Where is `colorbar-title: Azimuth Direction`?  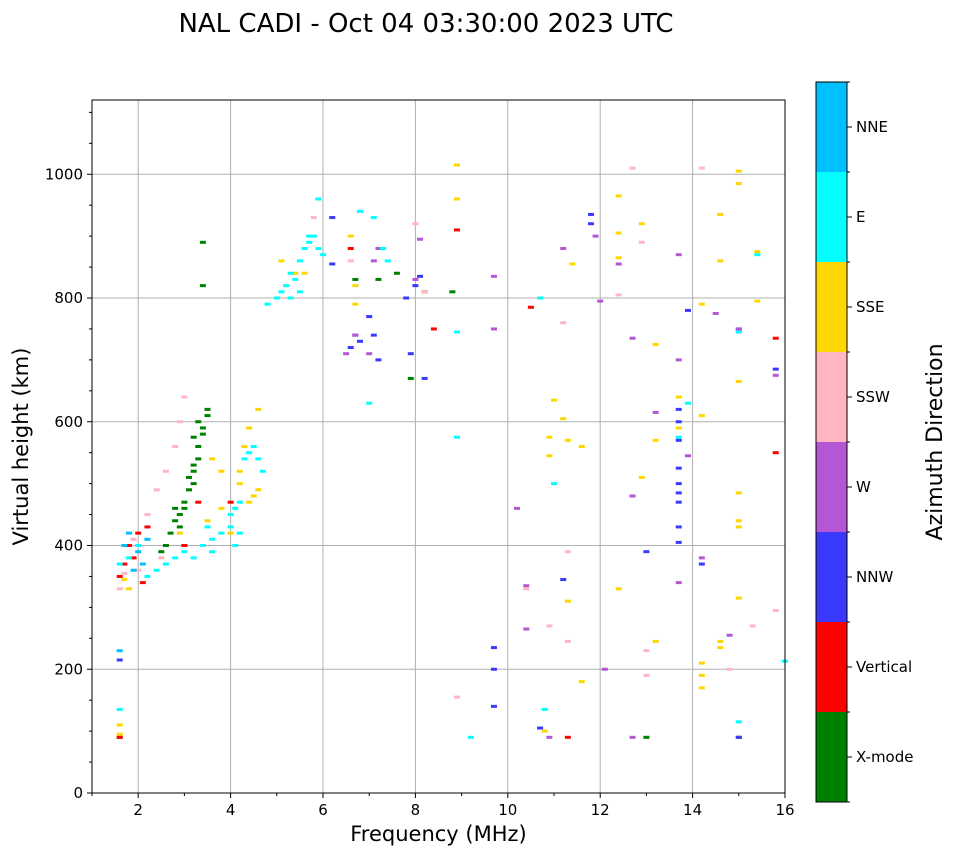
colorbar-title: Azimuth Direction is located at coordinates (935, 441).